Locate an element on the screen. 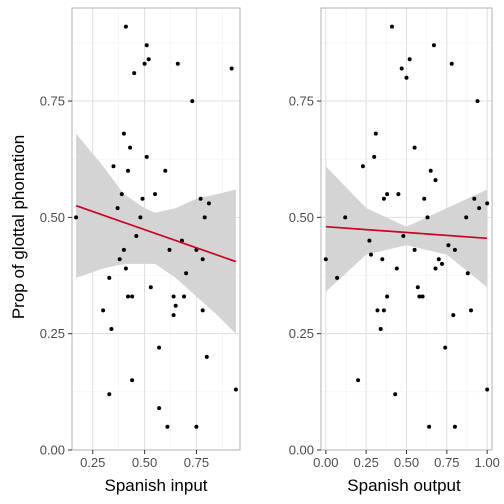  confidence-band is located at coordinates (406, 229).